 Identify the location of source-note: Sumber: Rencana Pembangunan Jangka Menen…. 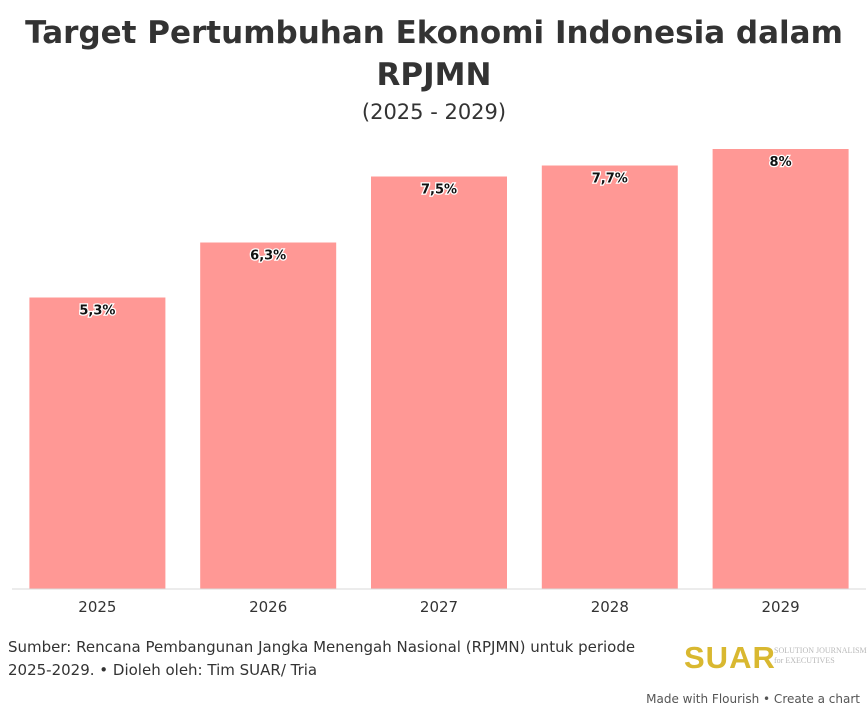
(322, 658).